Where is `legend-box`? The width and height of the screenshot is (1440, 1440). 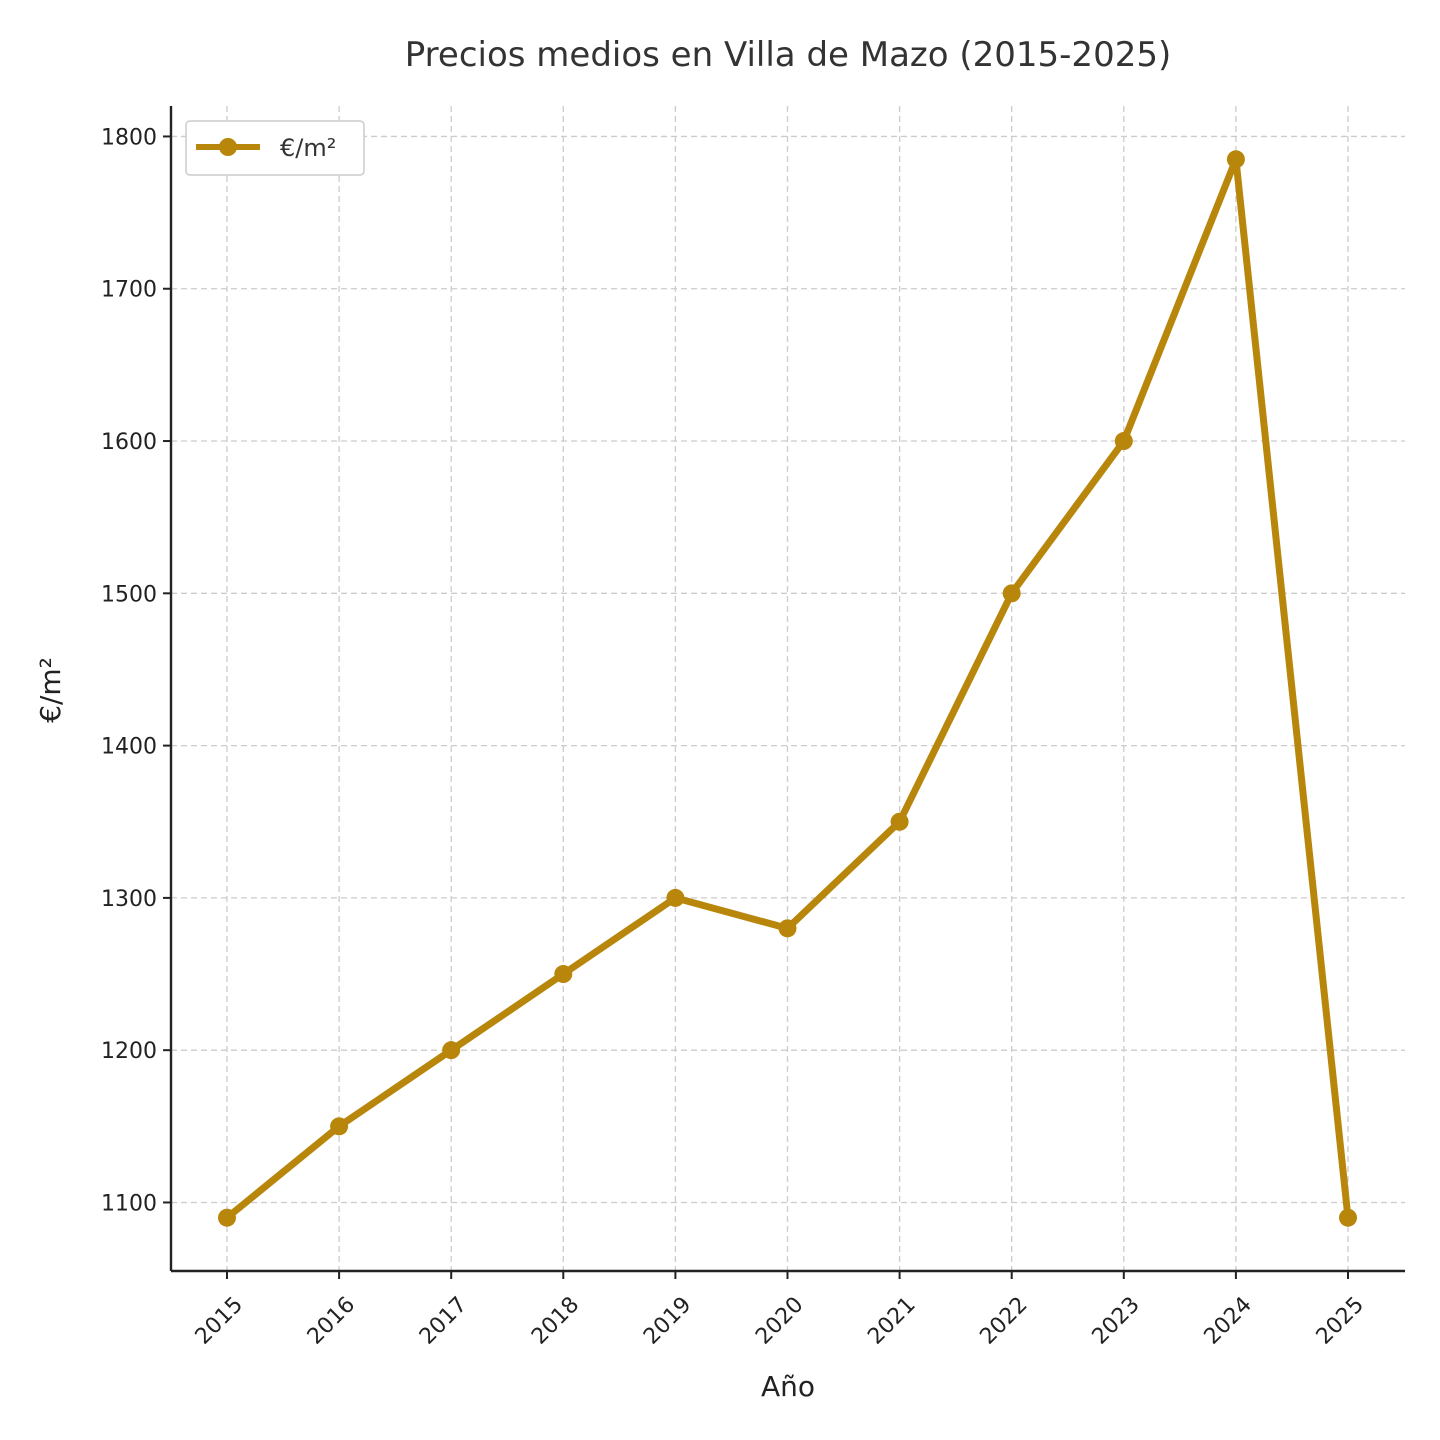
legend-box is located at coordinates (275, 148).